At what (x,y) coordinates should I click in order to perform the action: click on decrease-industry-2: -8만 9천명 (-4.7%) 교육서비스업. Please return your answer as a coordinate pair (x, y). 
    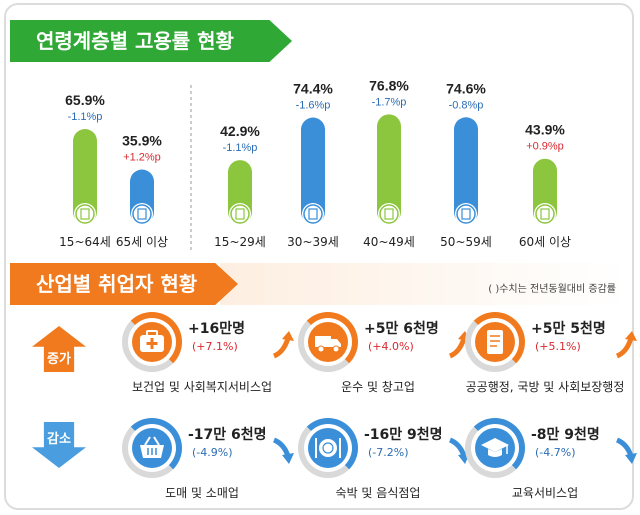
    Looking at the image, I should click on (552, 459).